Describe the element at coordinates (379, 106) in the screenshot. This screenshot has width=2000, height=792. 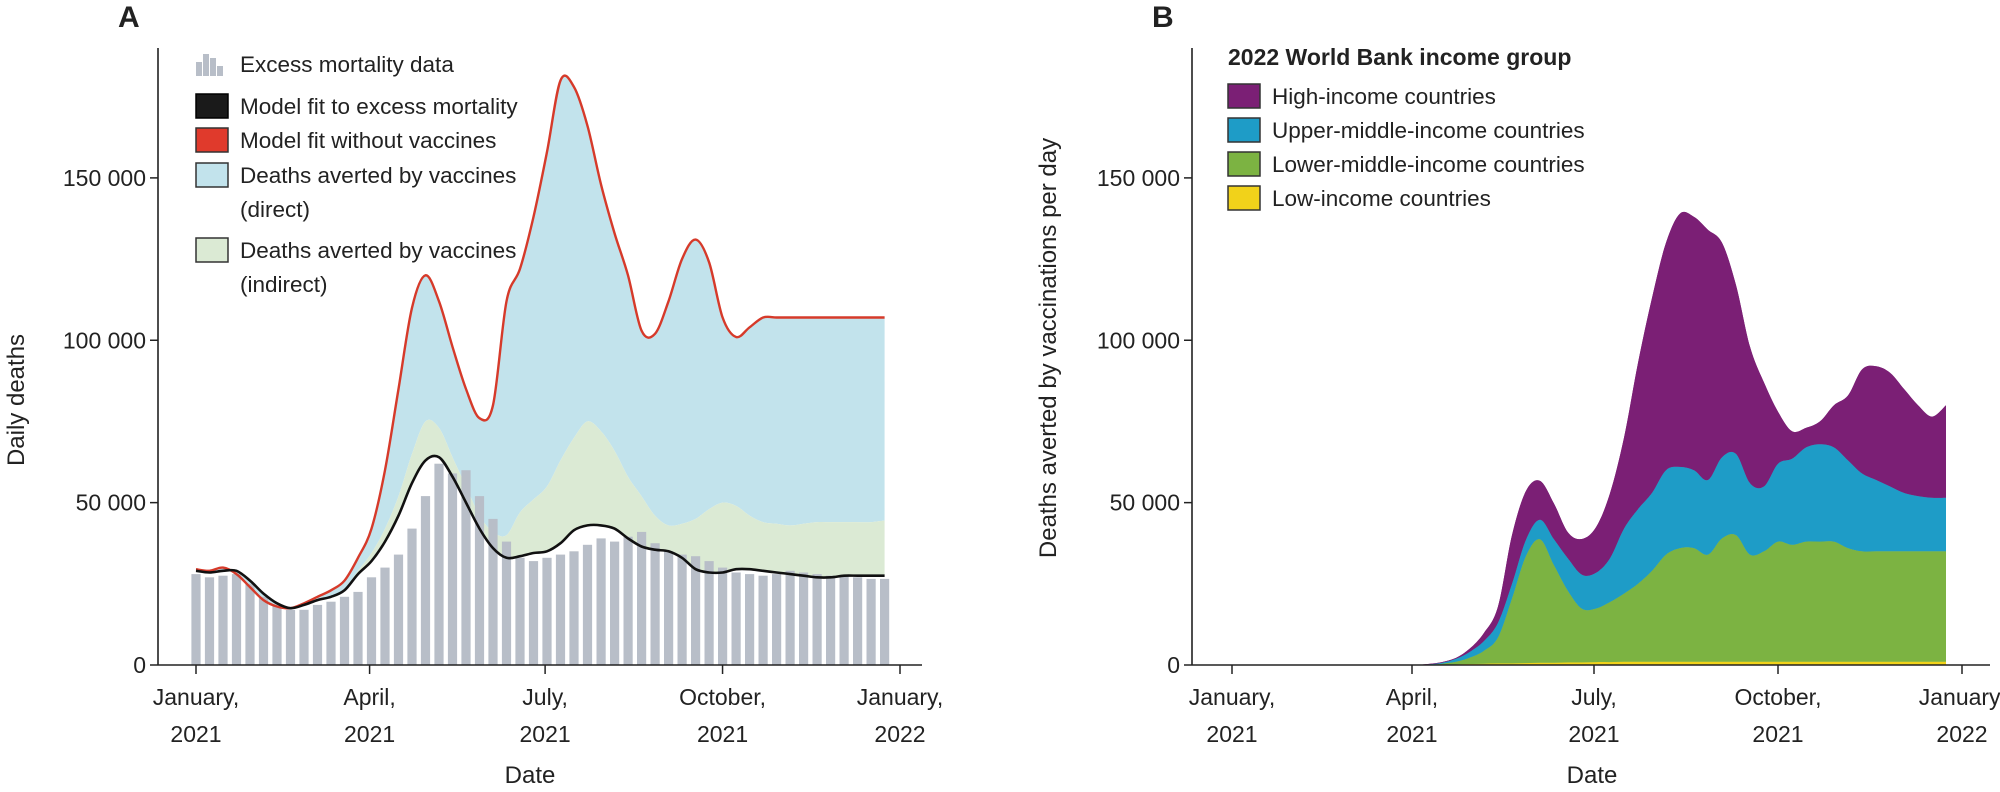
I see `legend-label: Model fit to excess mortality` at that location.